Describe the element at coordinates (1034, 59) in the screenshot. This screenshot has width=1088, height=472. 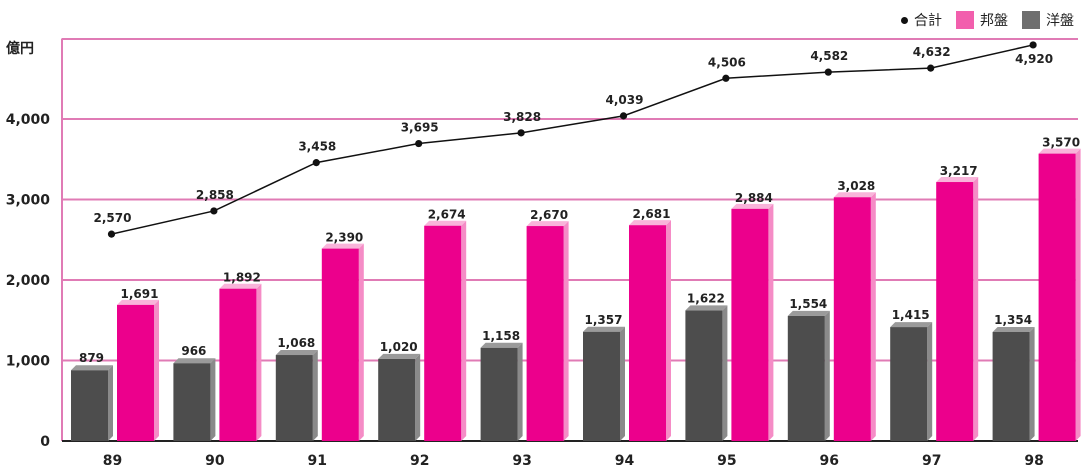
I see `value-label-total: 4,920` at that location.